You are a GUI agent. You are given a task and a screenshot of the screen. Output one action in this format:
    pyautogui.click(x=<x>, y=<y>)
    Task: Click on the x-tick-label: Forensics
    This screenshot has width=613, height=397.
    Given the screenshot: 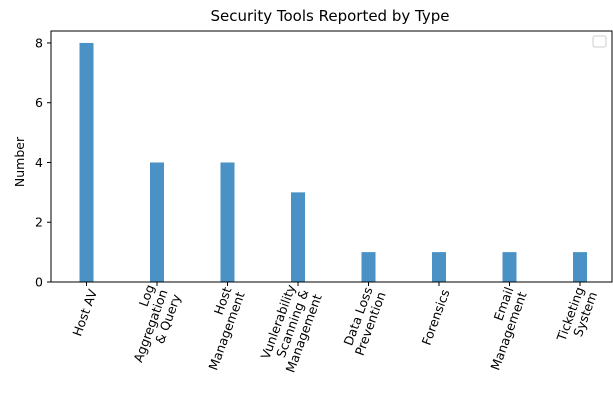 What is the action you would take?
    pyautogui.click(x=436, y=317)
    